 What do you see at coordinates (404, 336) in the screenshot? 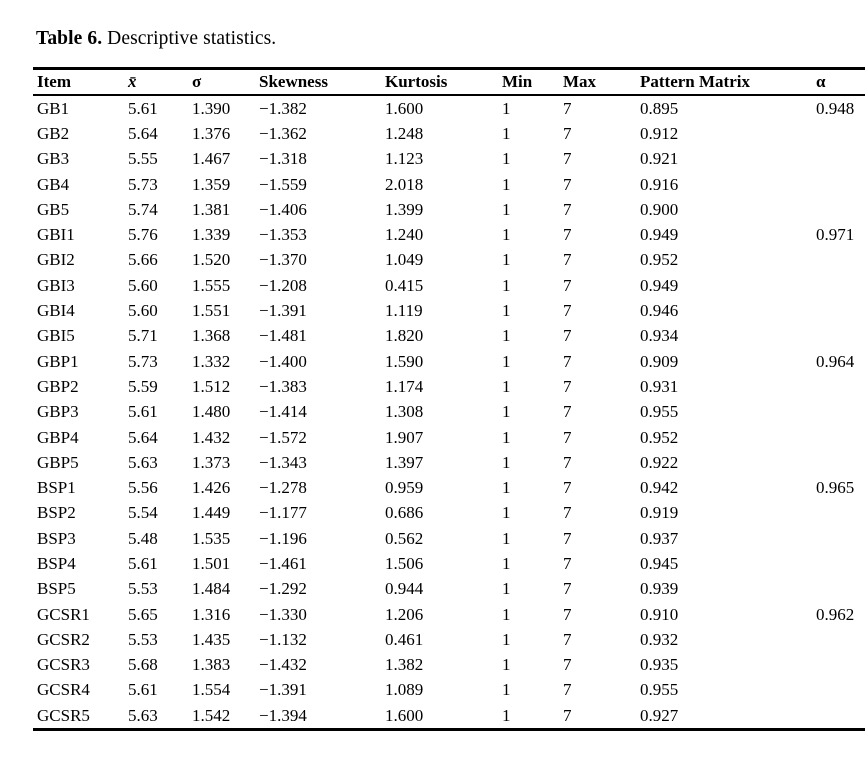
I see `table-cell: 1.820` at bounding box center [404, 336].